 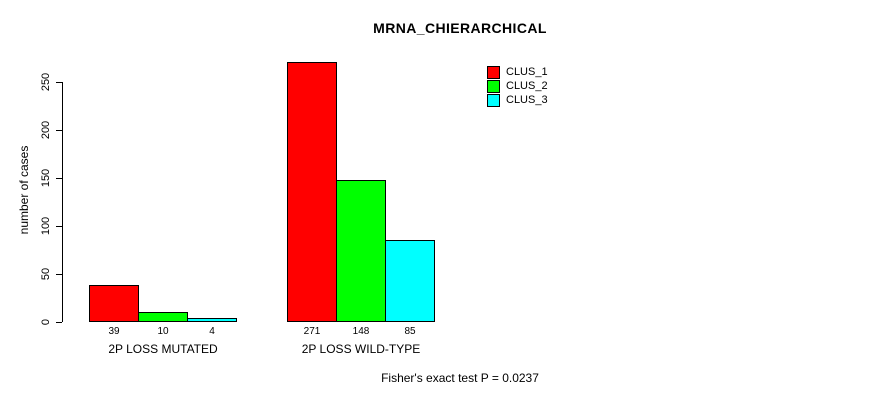 What do you see at coordinates (527, 72) in the screenshot?
I see `legend-label: CLUS_1` at bounding box center [527, 72].